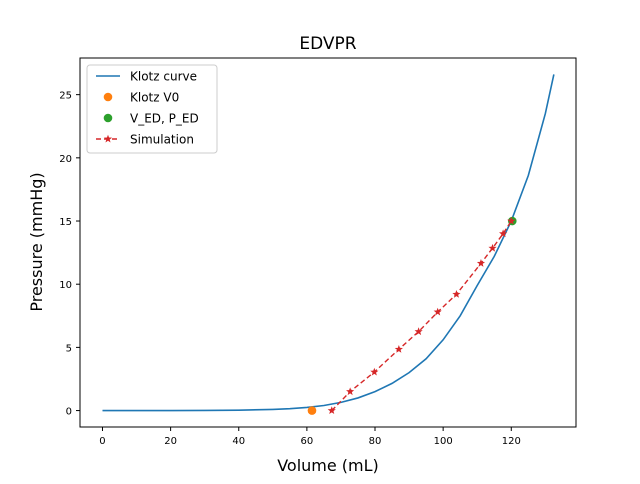 Image resolution: width=640 pixels, height=484 pixels. Describe the element at coordinates (154, 98) in the screenshot. I see `legend-label-klotz-v0: Klotz V0` at that location.